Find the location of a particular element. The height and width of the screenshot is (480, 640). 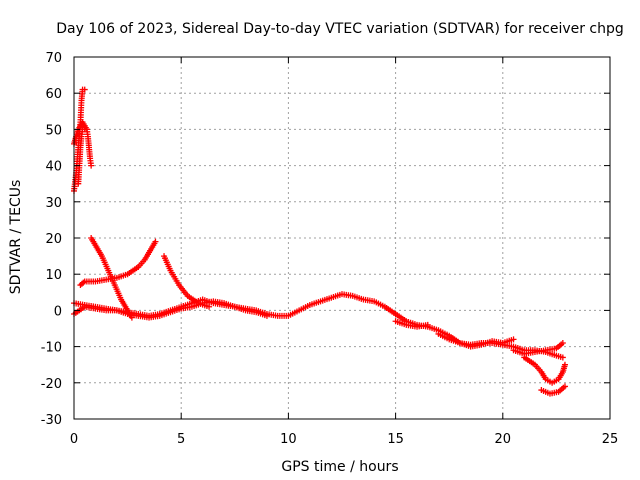

y-tick-label: 20 is located at coordinates (53, 239).